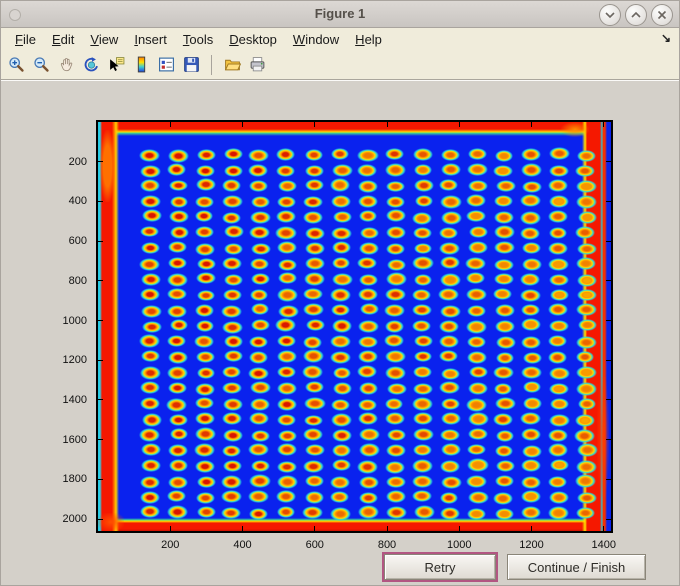 The width and height of the screenshot is (680, 586). I want to click on titlebar: Figure 1, so click(340, 14).